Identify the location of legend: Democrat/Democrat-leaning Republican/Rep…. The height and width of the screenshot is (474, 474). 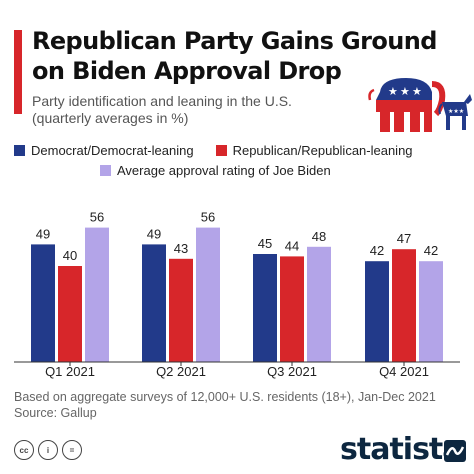
(224, 161).